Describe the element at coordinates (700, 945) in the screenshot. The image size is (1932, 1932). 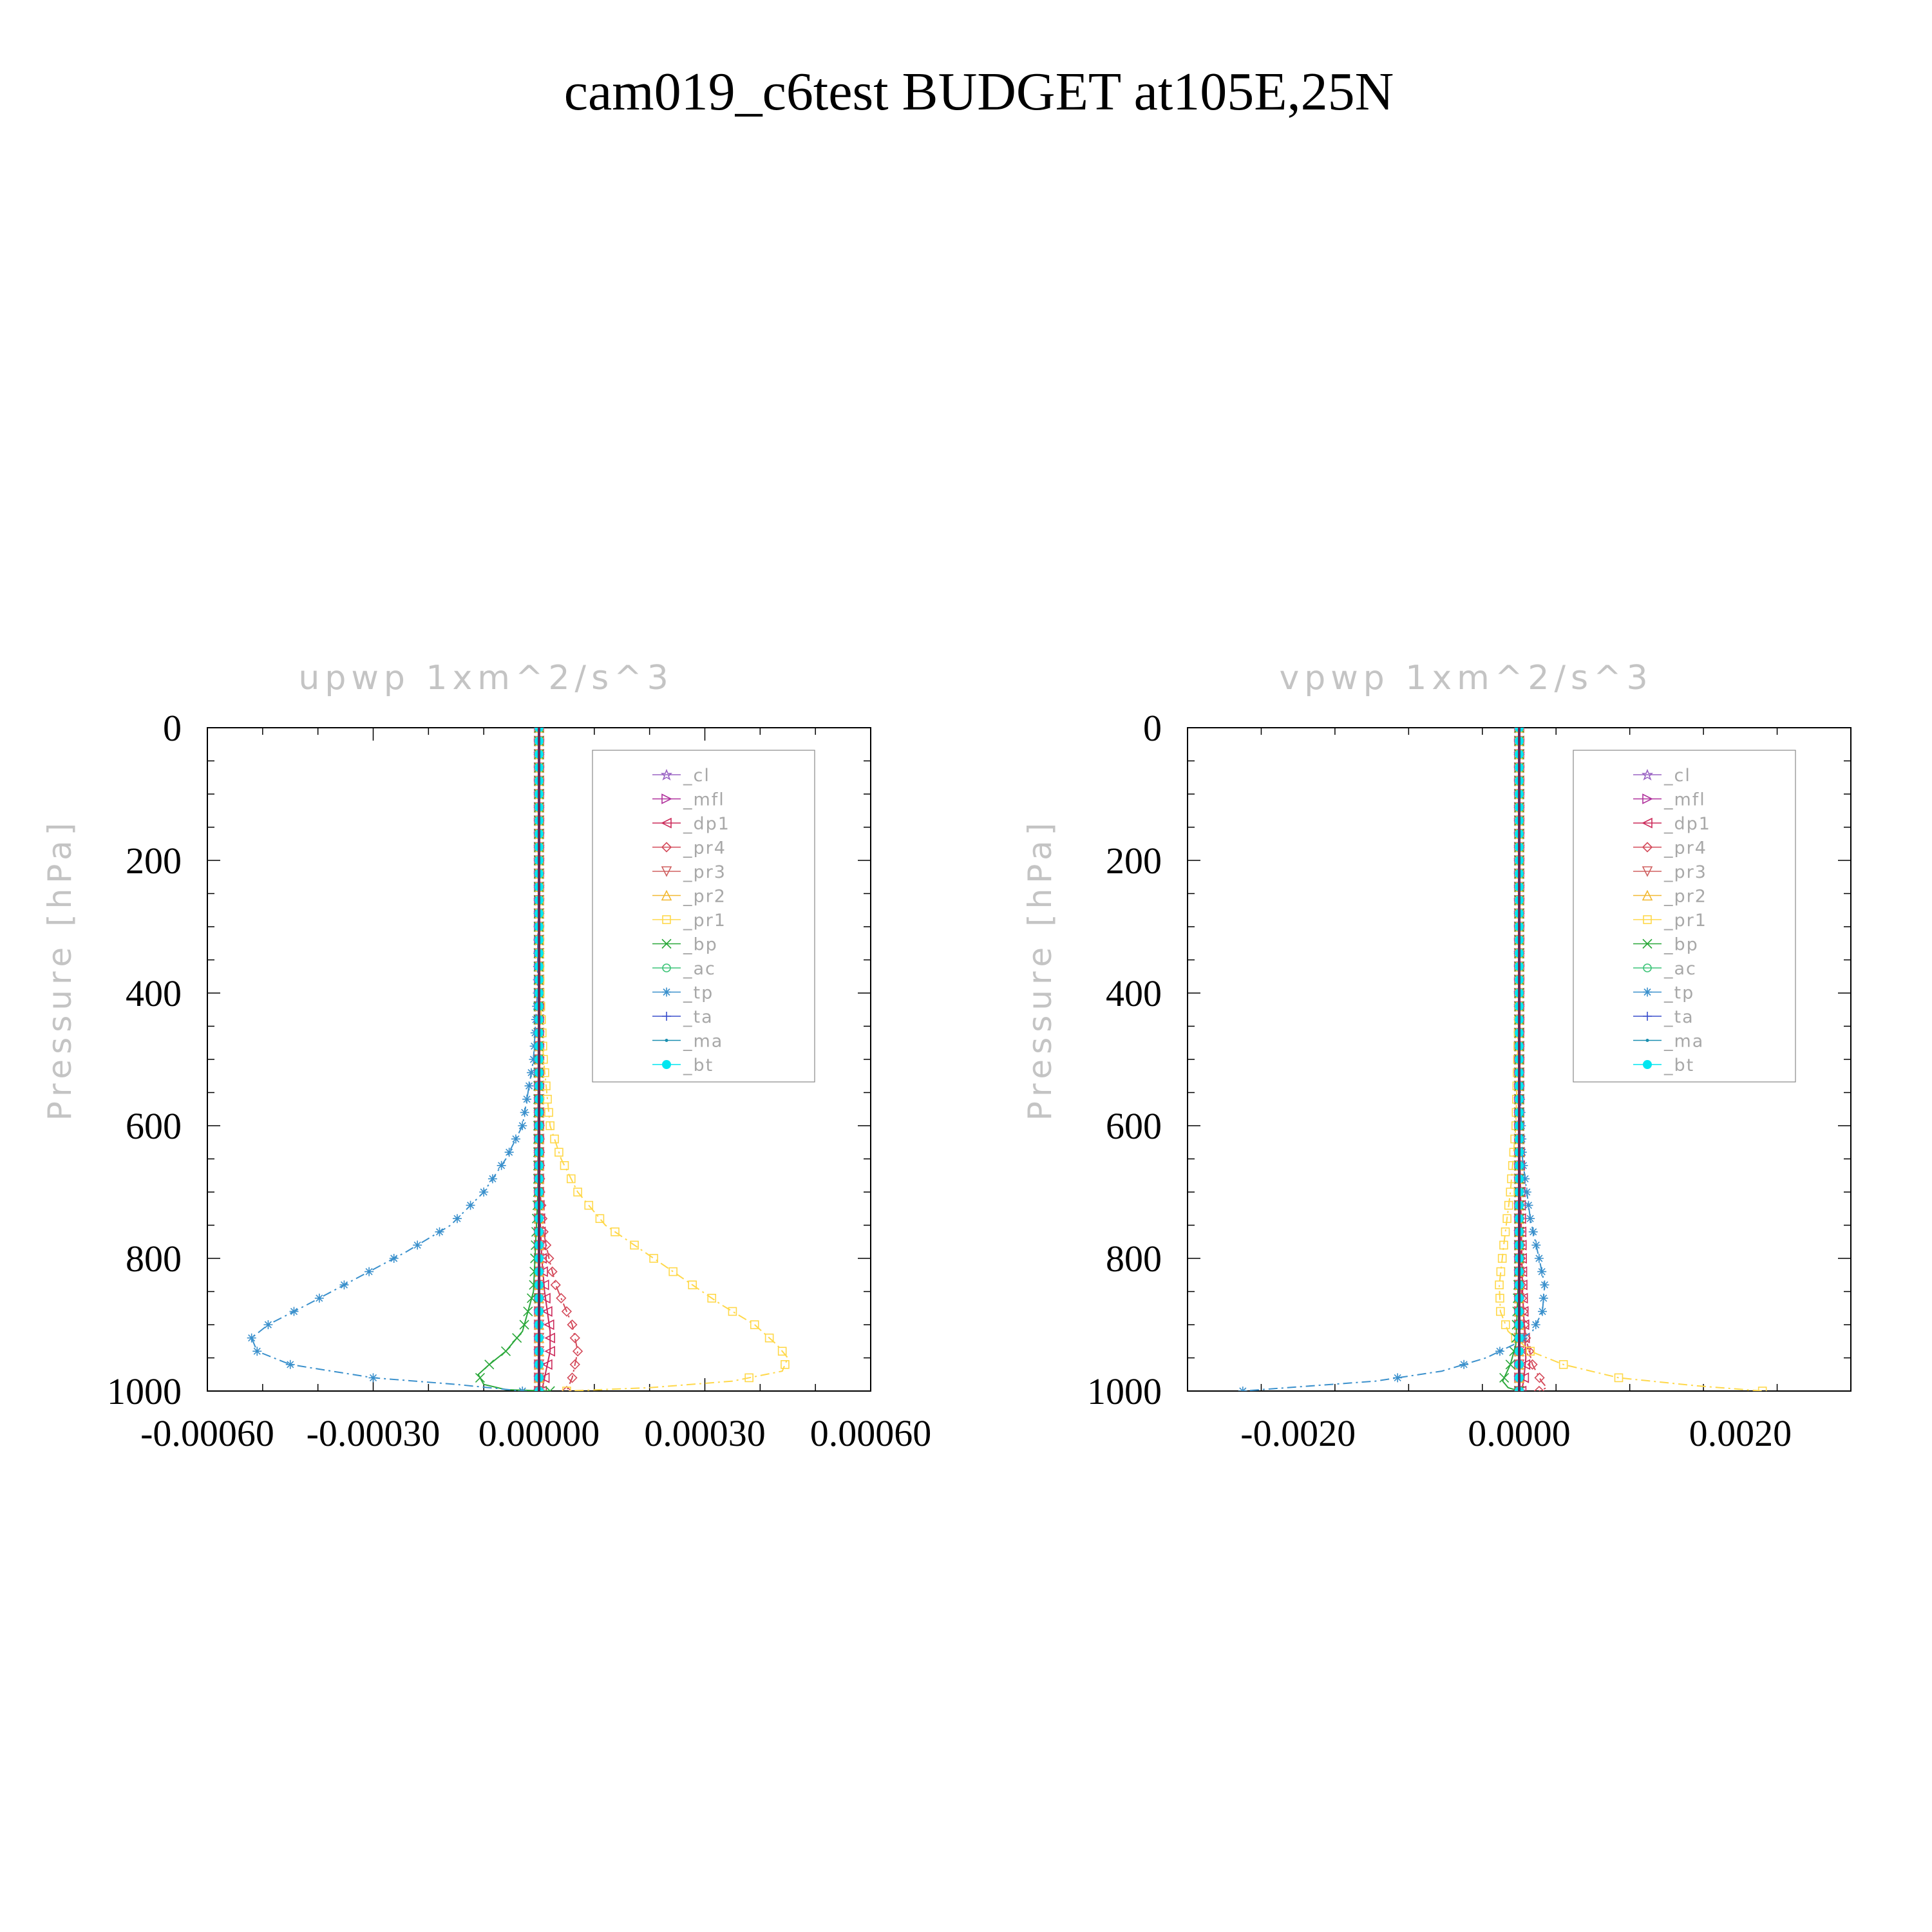
I see `legend-label: _bp` at that location.